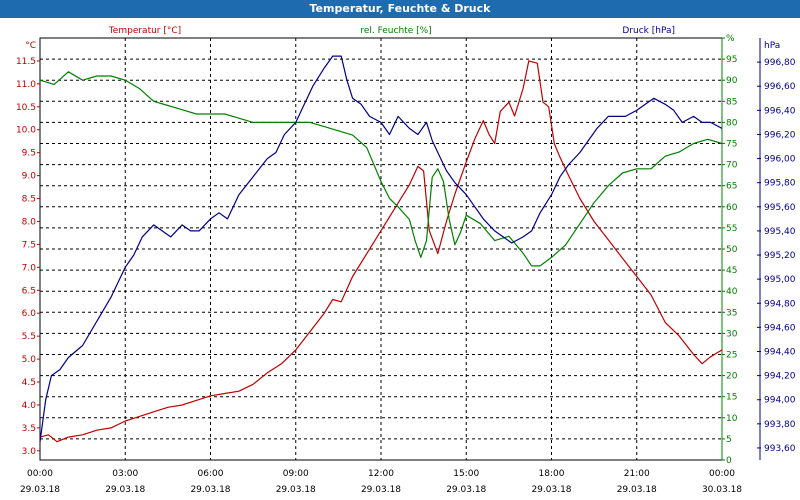 The image size is (800, 500). What do you see at coordinates (29, 360) in the screenshot?
I see `left-axis-tick: 5.0` at bounding box center [29, 360].